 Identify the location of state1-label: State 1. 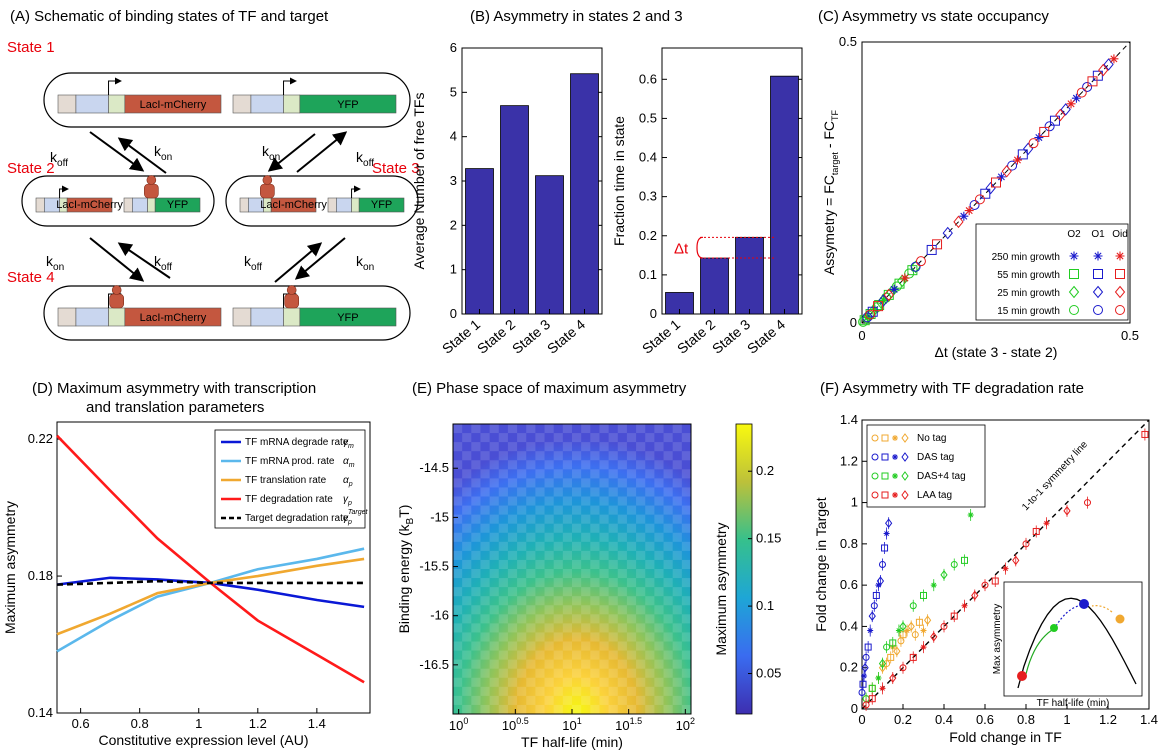
(31, 47).